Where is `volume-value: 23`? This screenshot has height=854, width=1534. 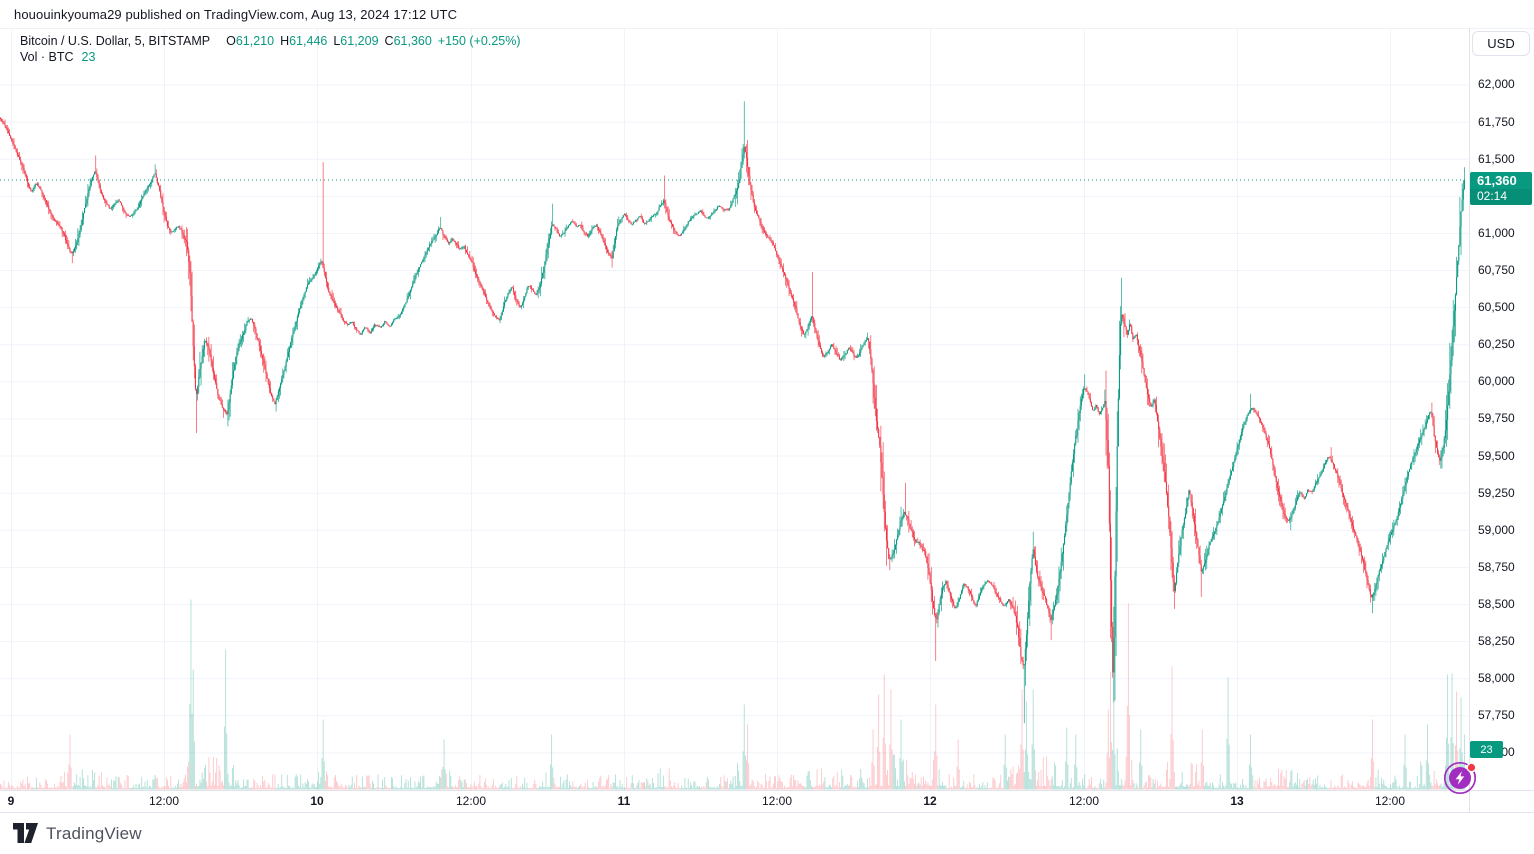 volume-value: 23 is located at coordinates (88, 57).